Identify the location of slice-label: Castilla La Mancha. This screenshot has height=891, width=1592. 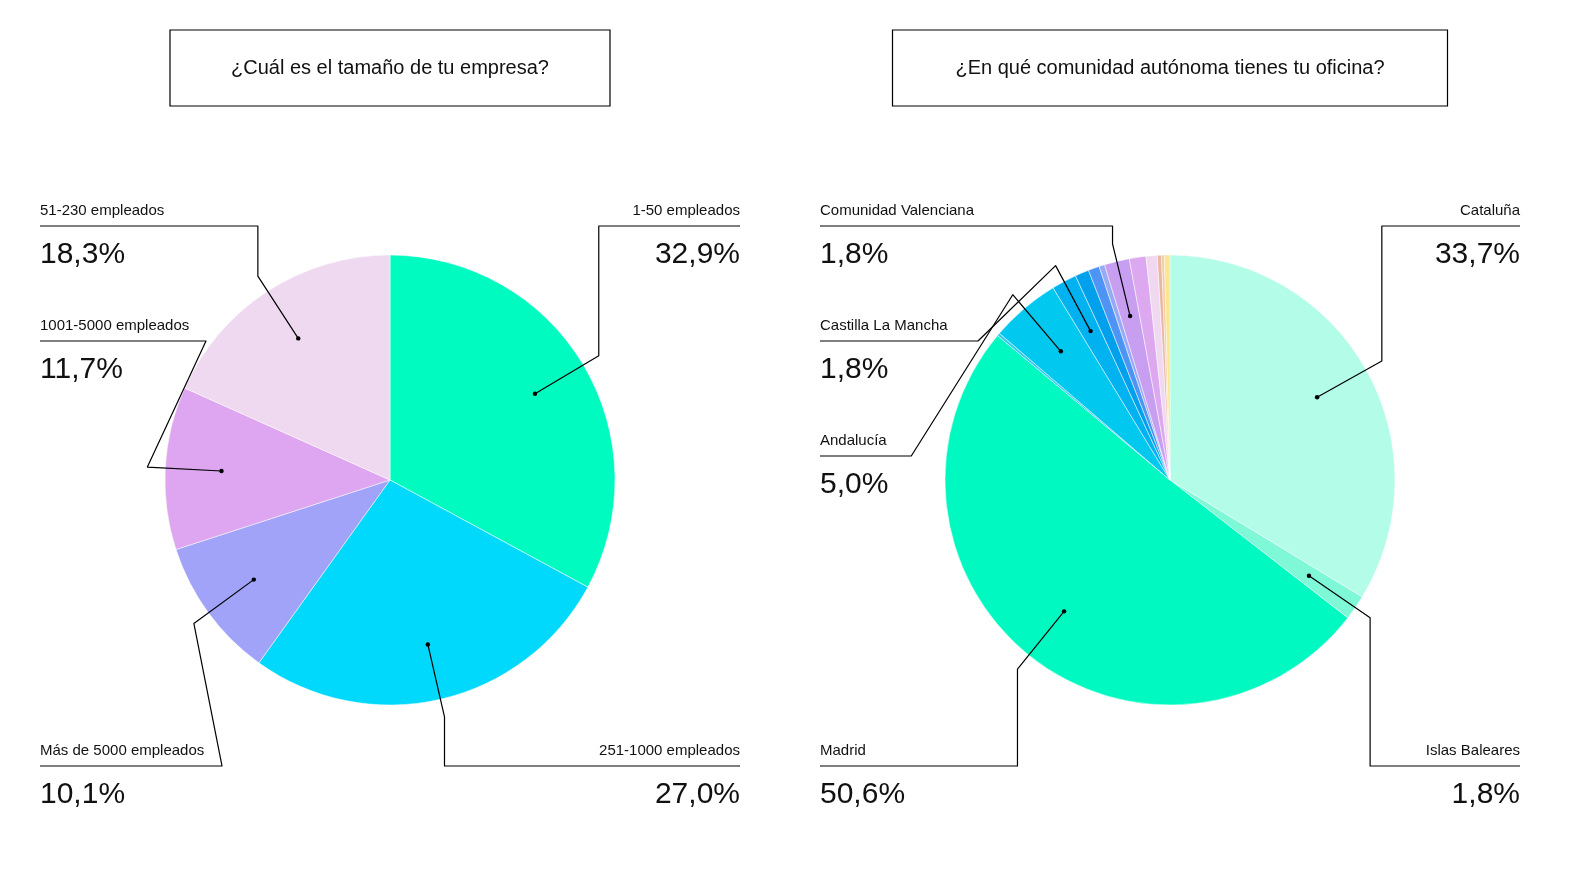
(884, 324).